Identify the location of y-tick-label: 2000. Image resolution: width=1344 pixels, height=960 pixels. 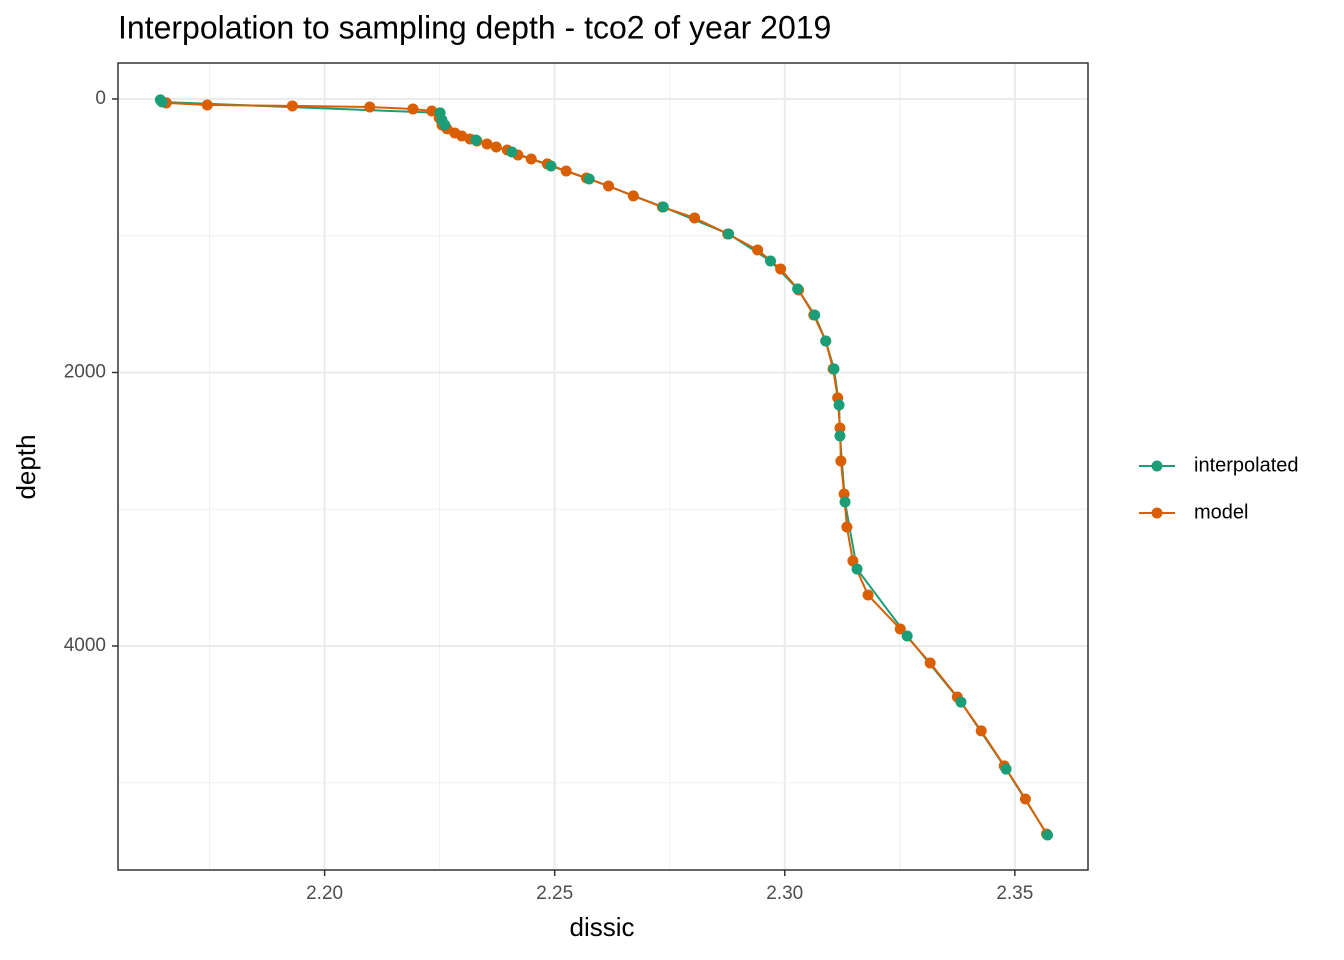
(85, 371).